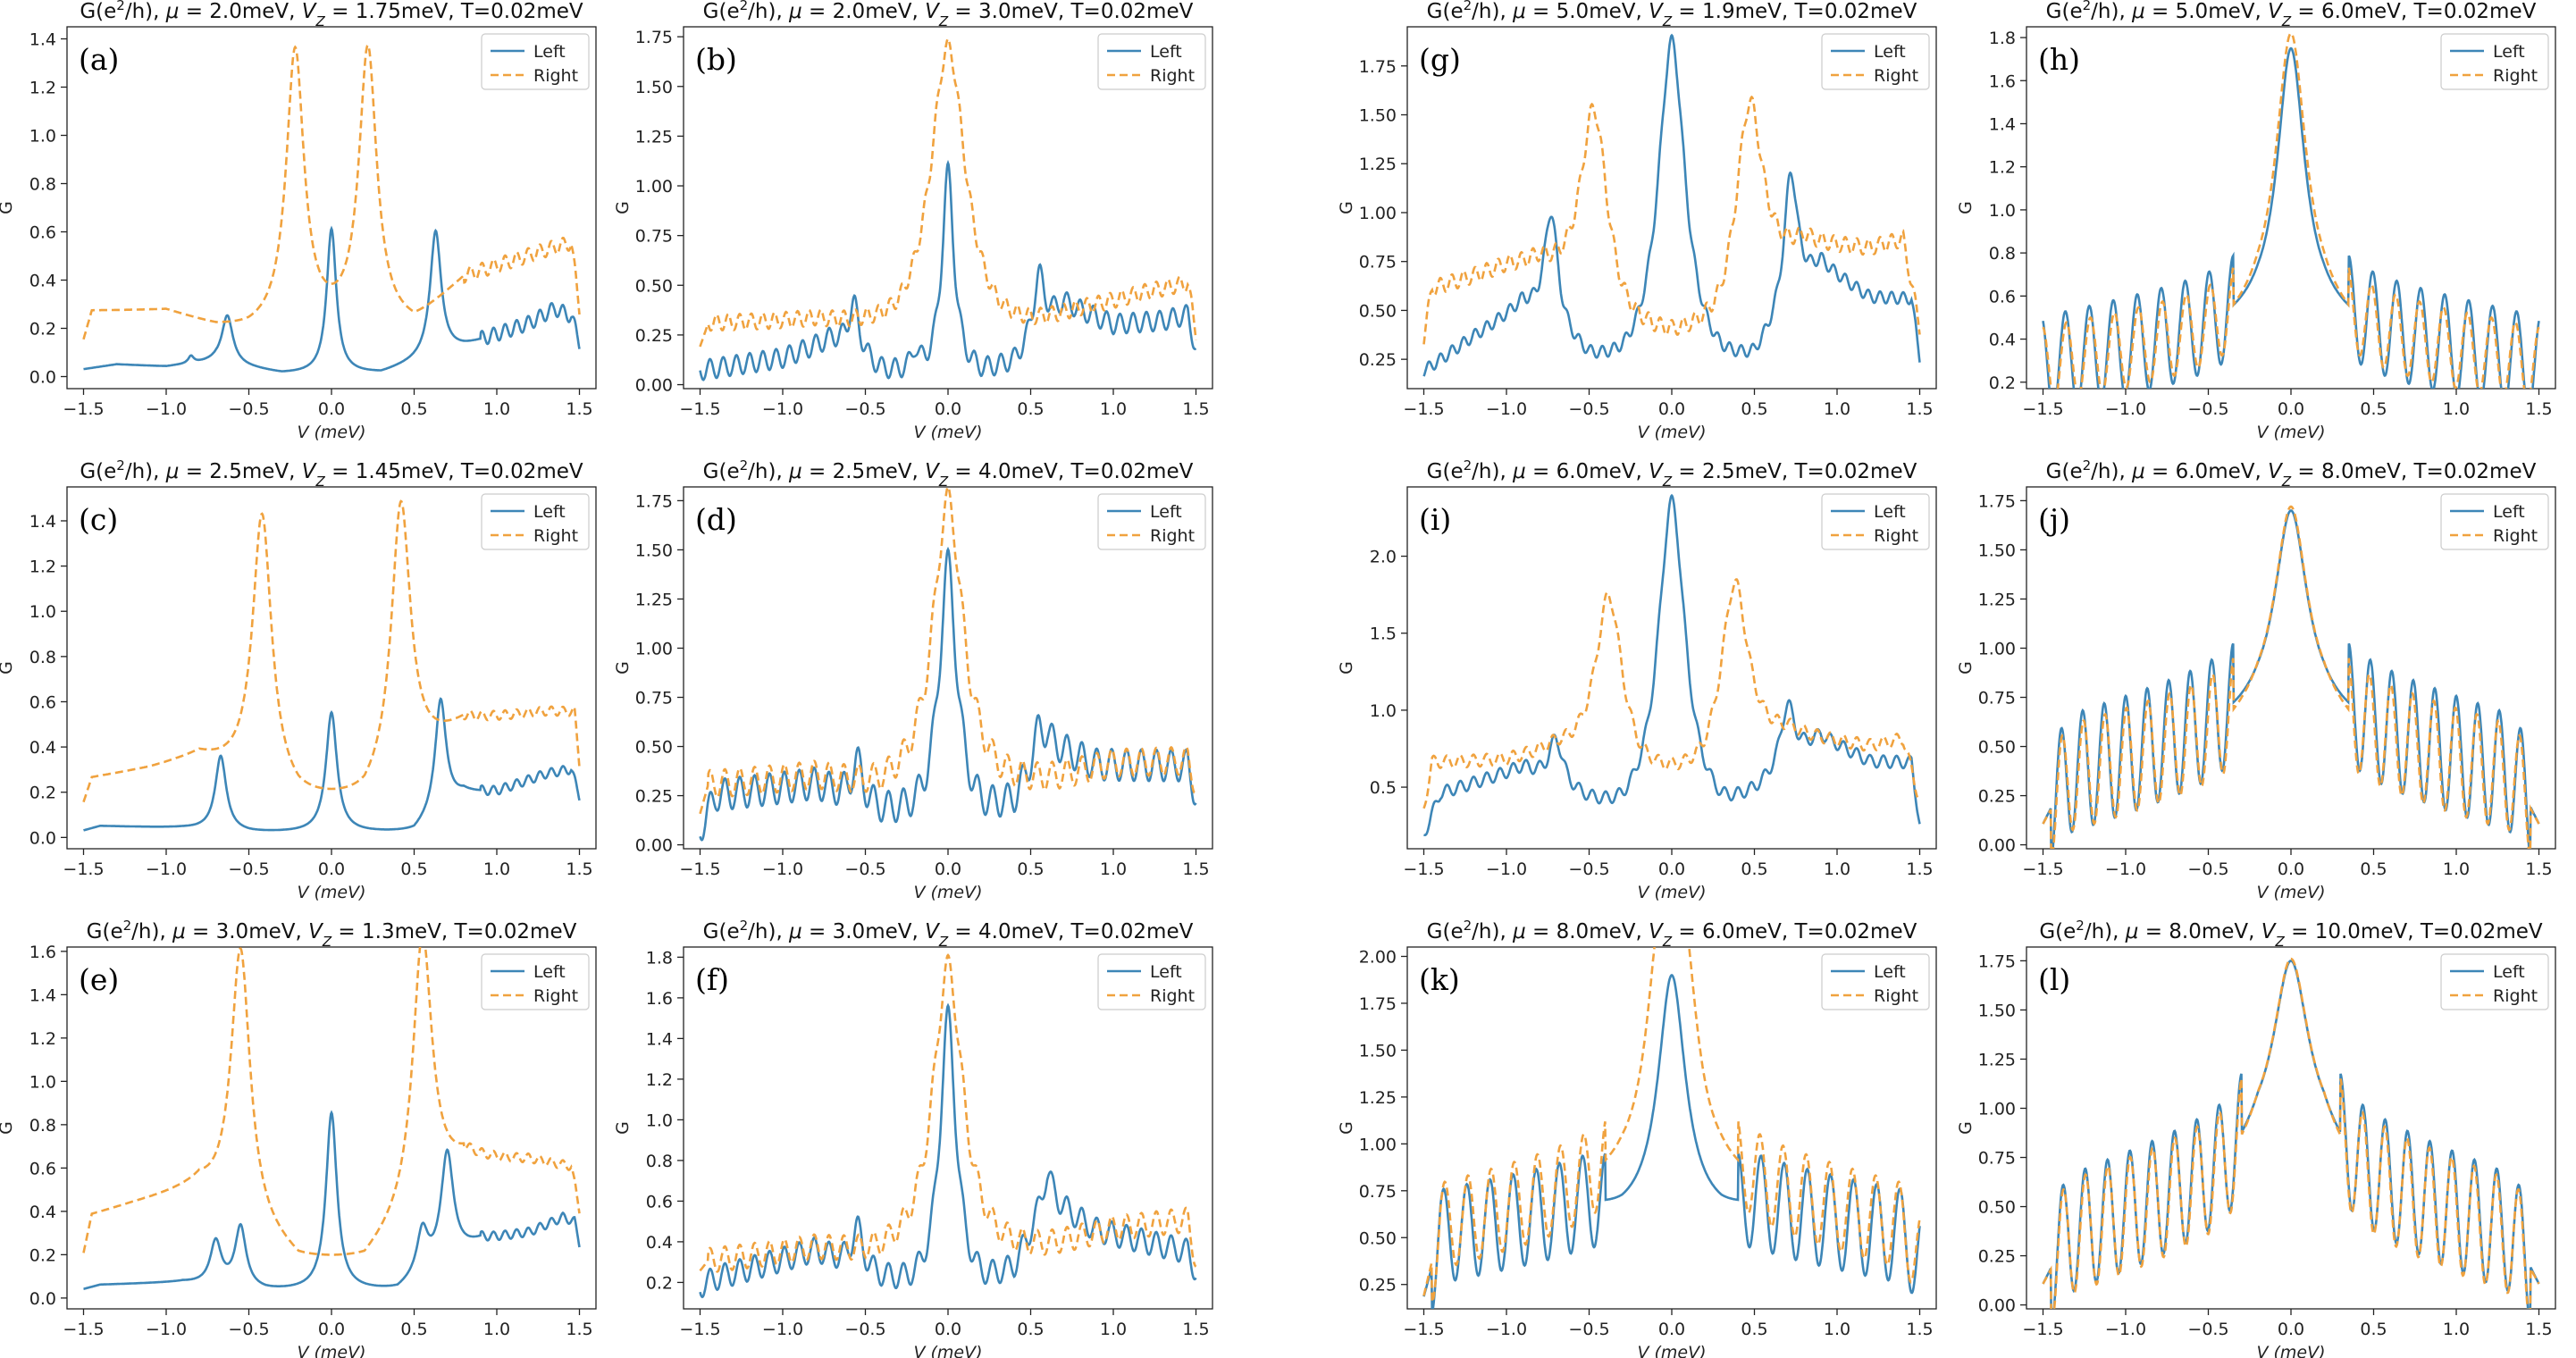 Image resolution: width=2576 pixels, height=1358 pixels. What do you see at coordinates (98, 519) in the screenshot?
I see `panel-label: (c)` at bounding box center [98, 519].